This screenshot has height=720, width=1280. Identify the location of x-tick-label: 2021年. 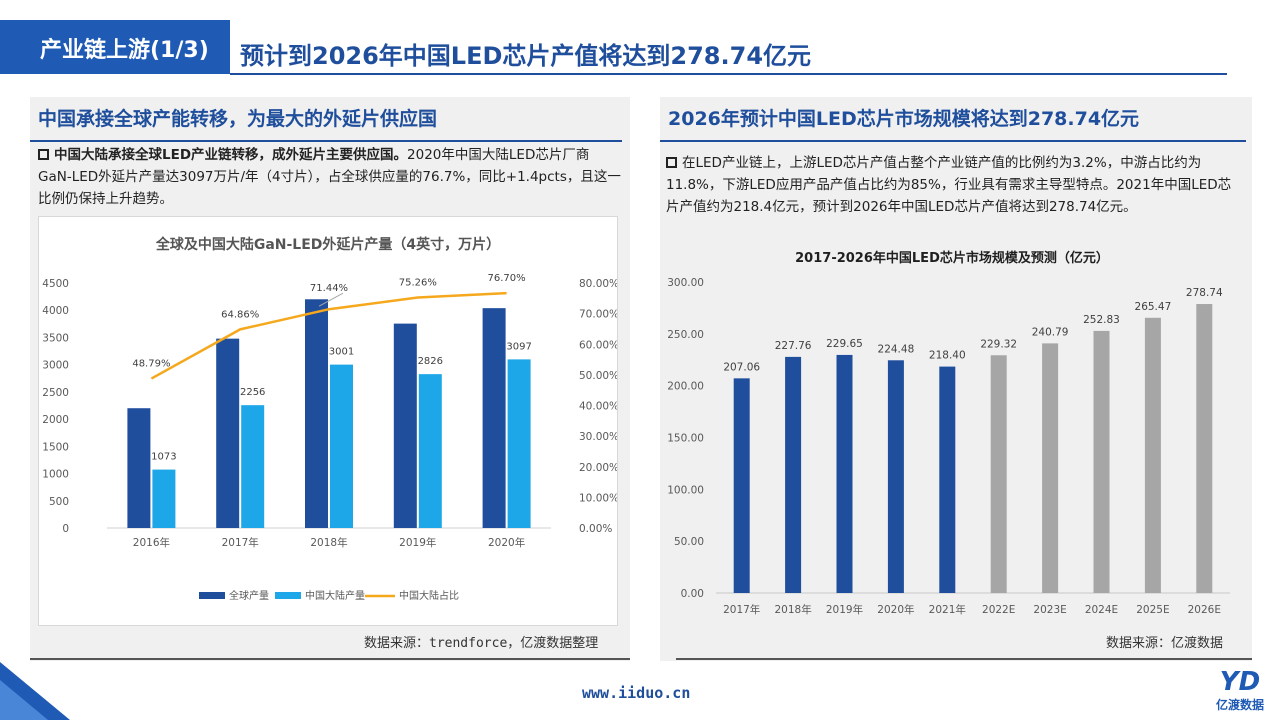
(947, 609).